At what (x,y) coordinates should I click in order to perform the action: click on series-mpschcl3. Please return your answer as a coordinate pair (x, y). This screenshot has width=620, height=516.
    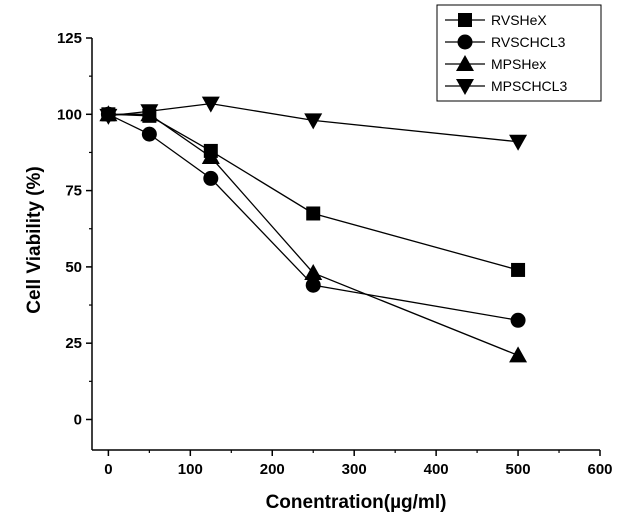
    Looking at the image, I should click on (313, 123).